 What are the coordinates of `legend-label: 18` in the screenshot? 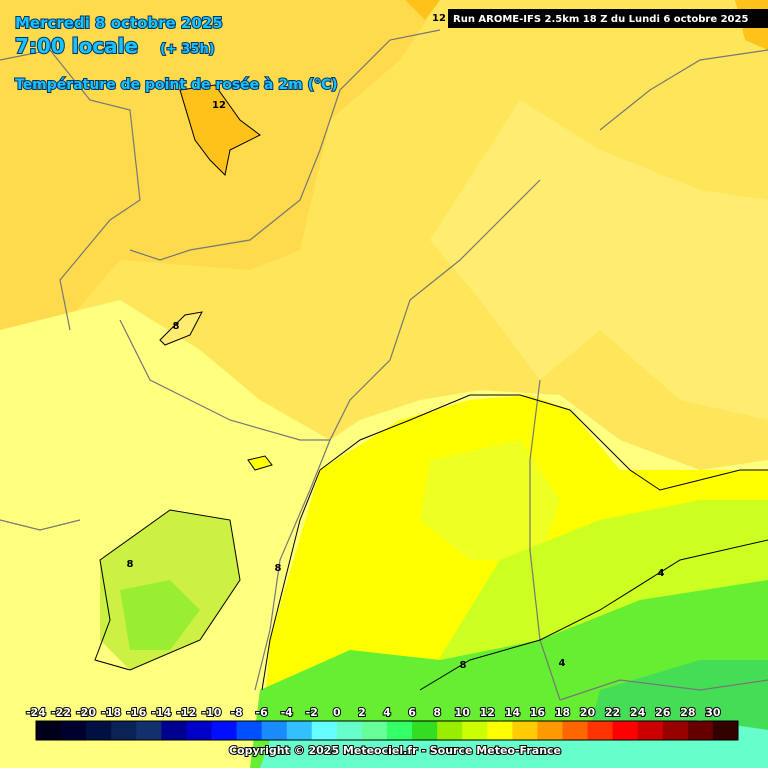 It's located at (562, 712).